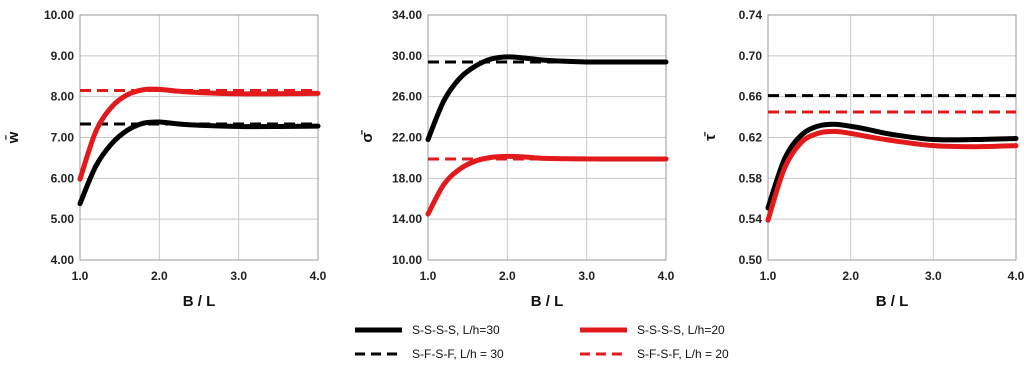 The height and width of the screenshot is (367, 1024). What do you see at coordinates (407, 56) in the screenshot?
I see `y-tick-label: 30.00` at bounding box center [407, 56].